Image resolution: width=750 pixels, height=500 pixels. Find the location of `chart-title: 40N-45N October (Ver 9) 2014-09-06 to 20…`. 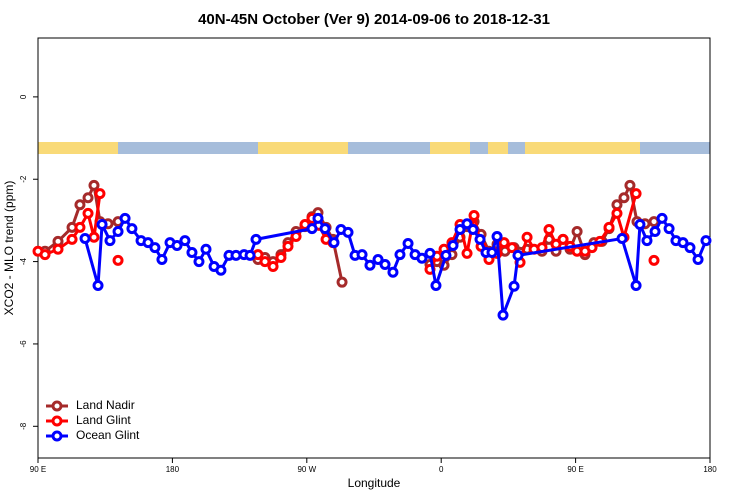

chart-title: 40N-45N October (Ver 9) 2014-09-06 to 20… is located at coordinates (374, 19).